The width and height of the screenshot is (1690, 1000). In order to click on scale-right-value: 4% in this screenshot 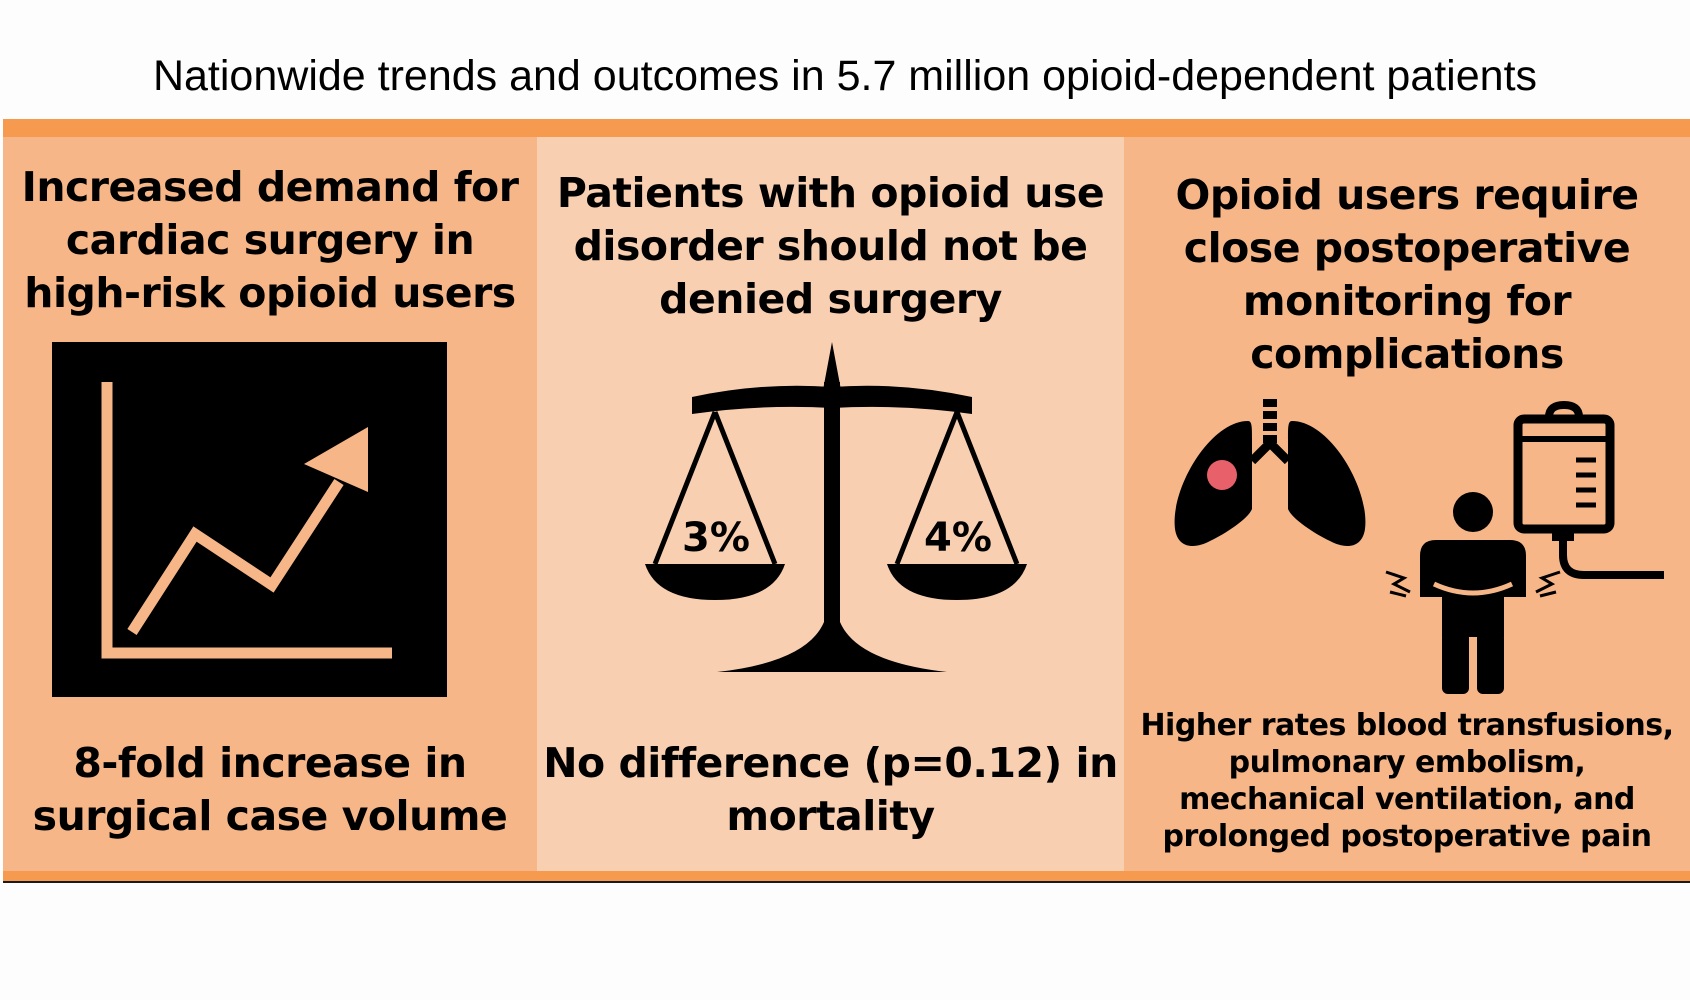, I will do `click(958, 538)`.